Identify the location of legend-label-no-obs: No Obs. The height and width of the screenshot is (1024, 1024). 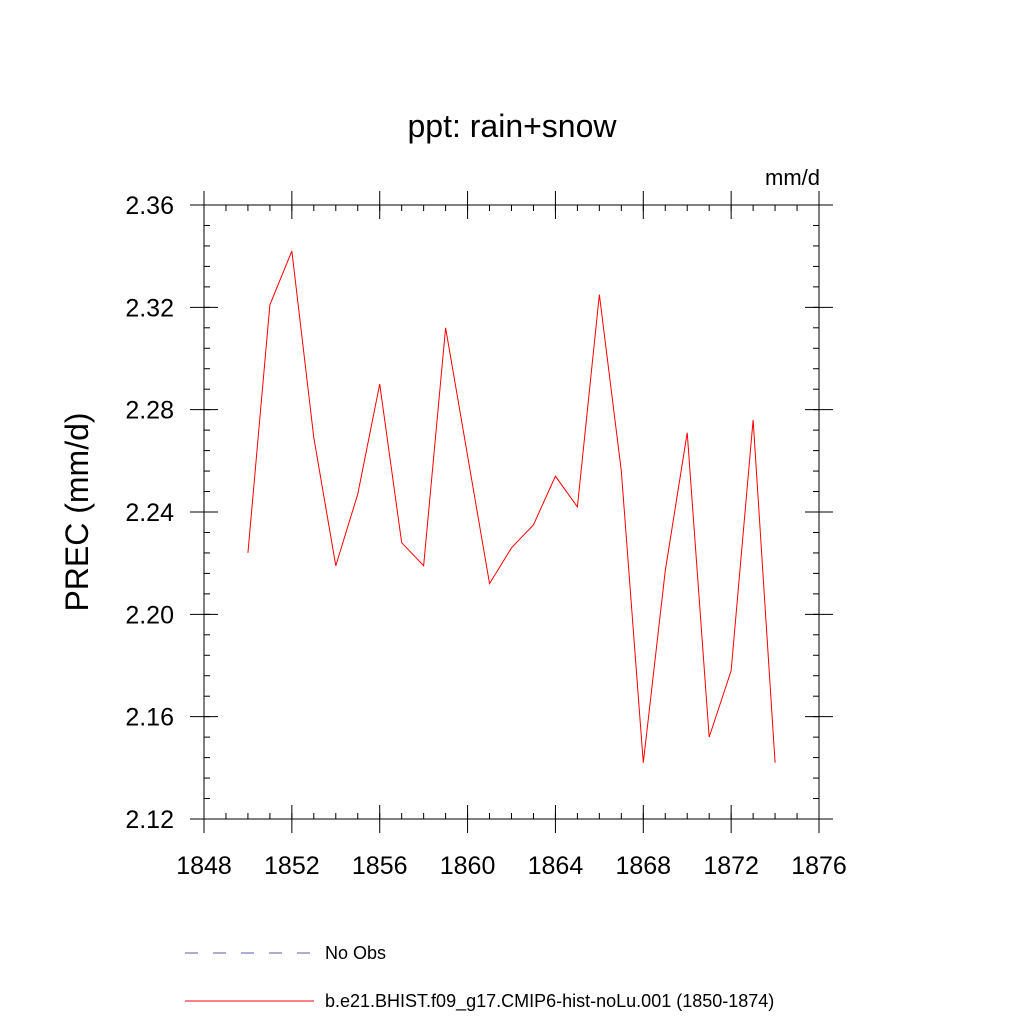
(355, 953).